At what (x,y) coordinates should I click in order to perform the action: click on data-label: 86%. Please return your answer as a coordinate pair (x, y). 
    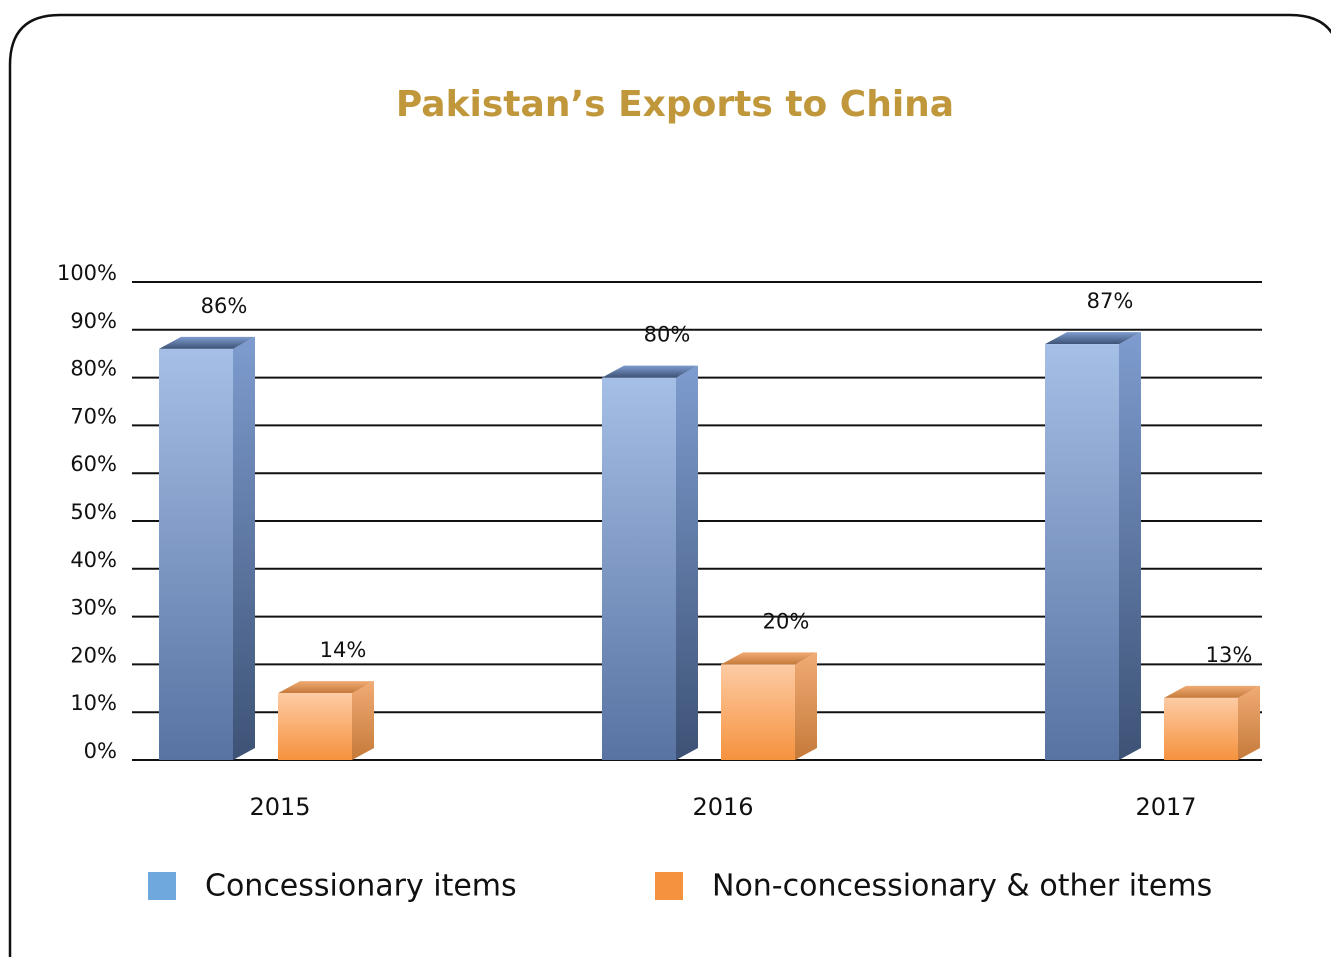
    Looking at the image, I should click on (224, 306).